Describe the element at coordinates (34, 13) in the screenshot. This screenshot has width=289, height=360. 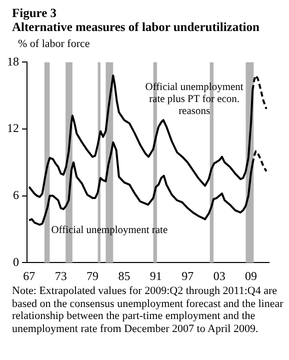
I see `chart-title: Figure 3` at that location.